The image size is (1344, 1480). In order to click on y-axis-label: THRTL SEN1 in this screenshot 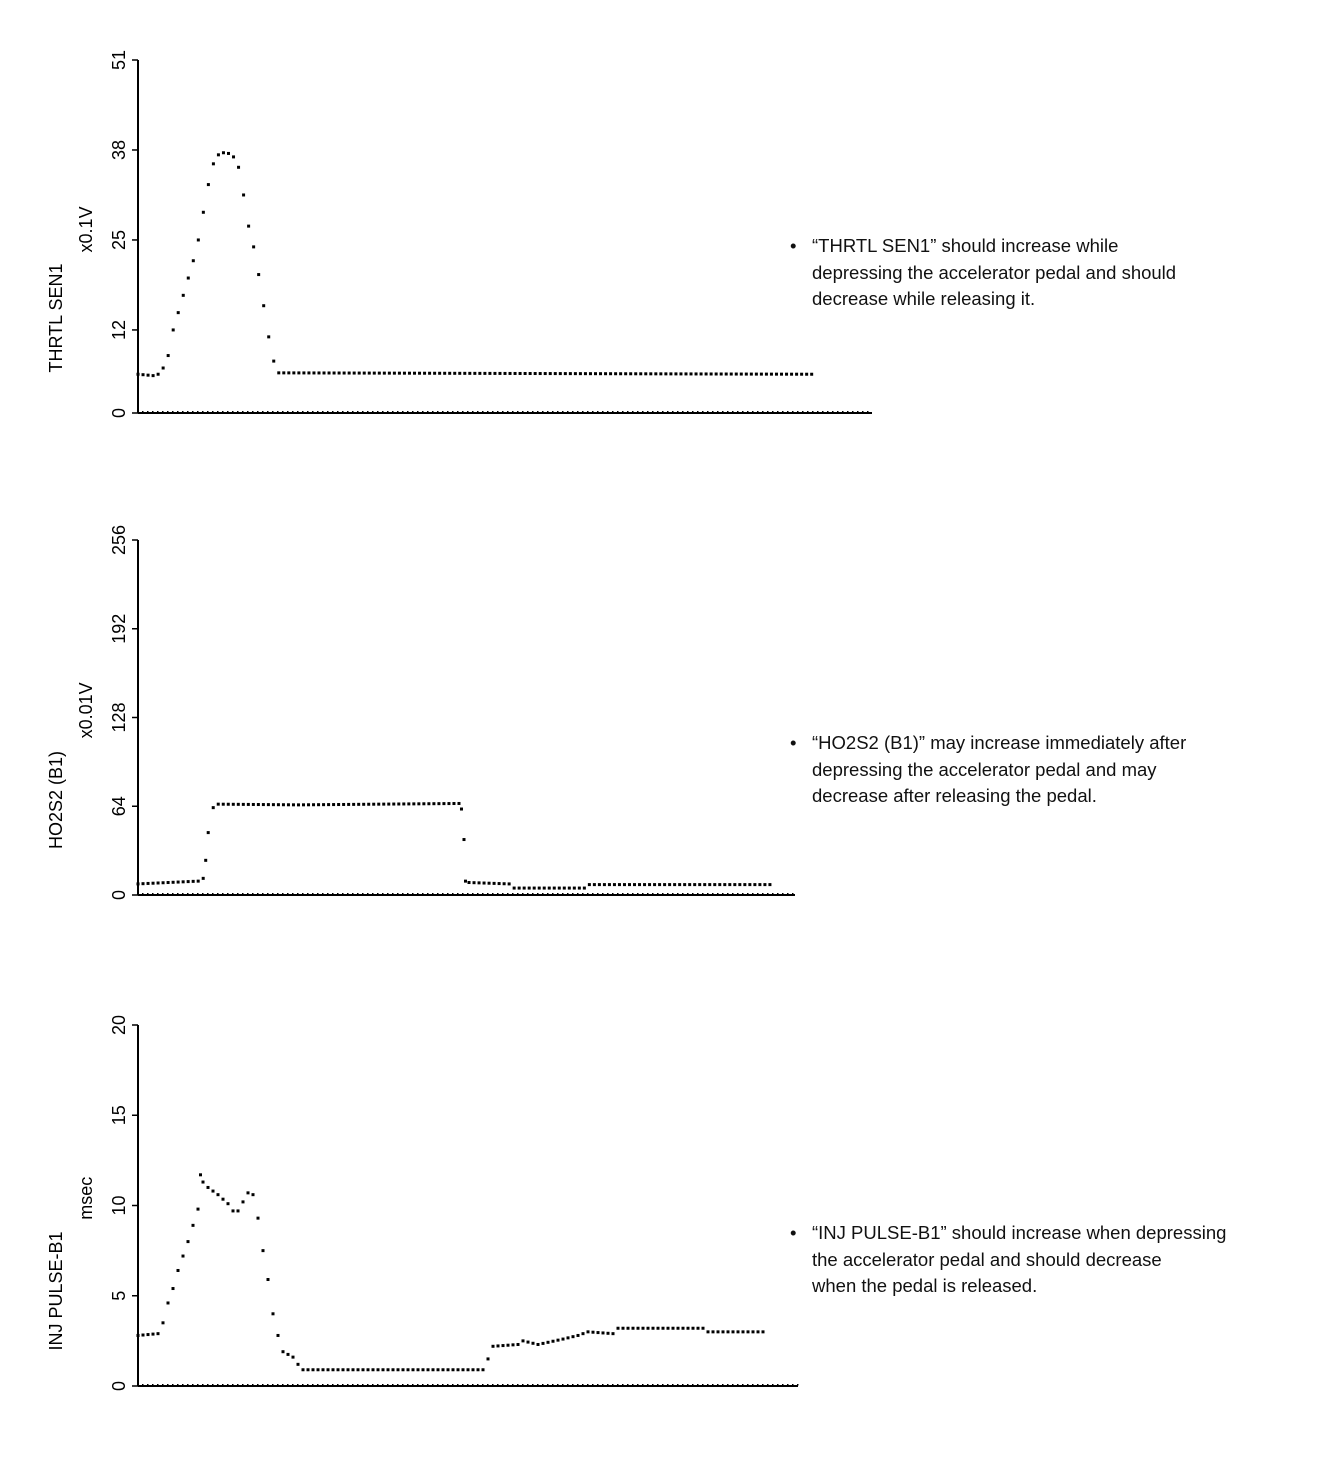, I will do `click(56, 317)`.